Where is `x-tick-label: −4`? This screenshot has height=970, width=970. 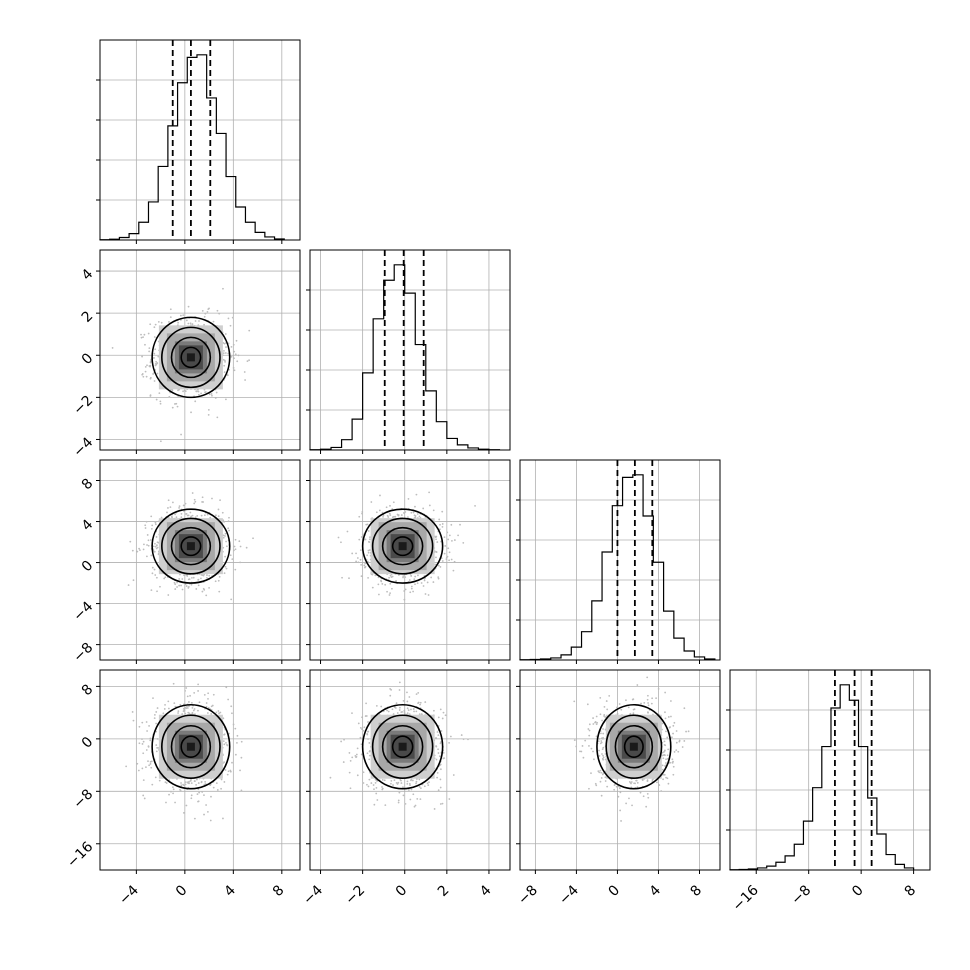
x-tick-label: −4 is located at coordinates (313, 895).